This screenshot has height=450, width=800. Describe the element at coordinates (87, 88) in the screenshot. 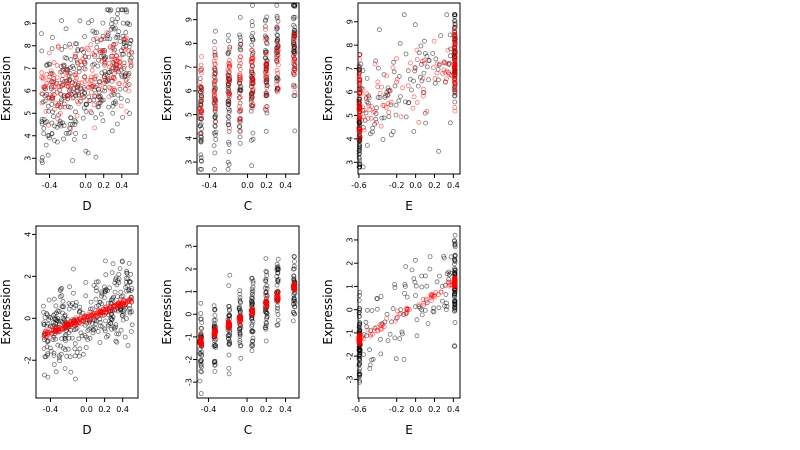

I see `plot-frame` at that location.